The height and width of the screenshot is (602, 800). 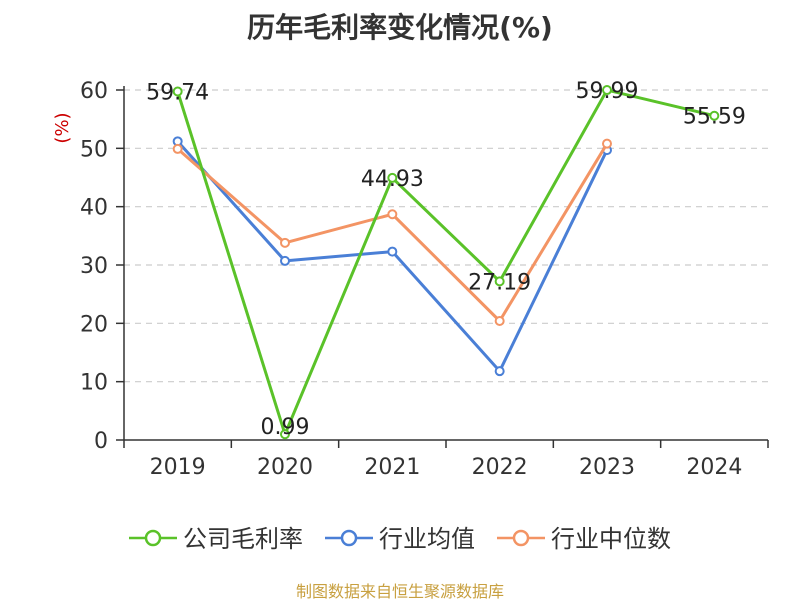 What do you see at coordinates (611, 538) in the screenshot?
I see `legend-label: 行业中位数` at bounding box center [611, 538].